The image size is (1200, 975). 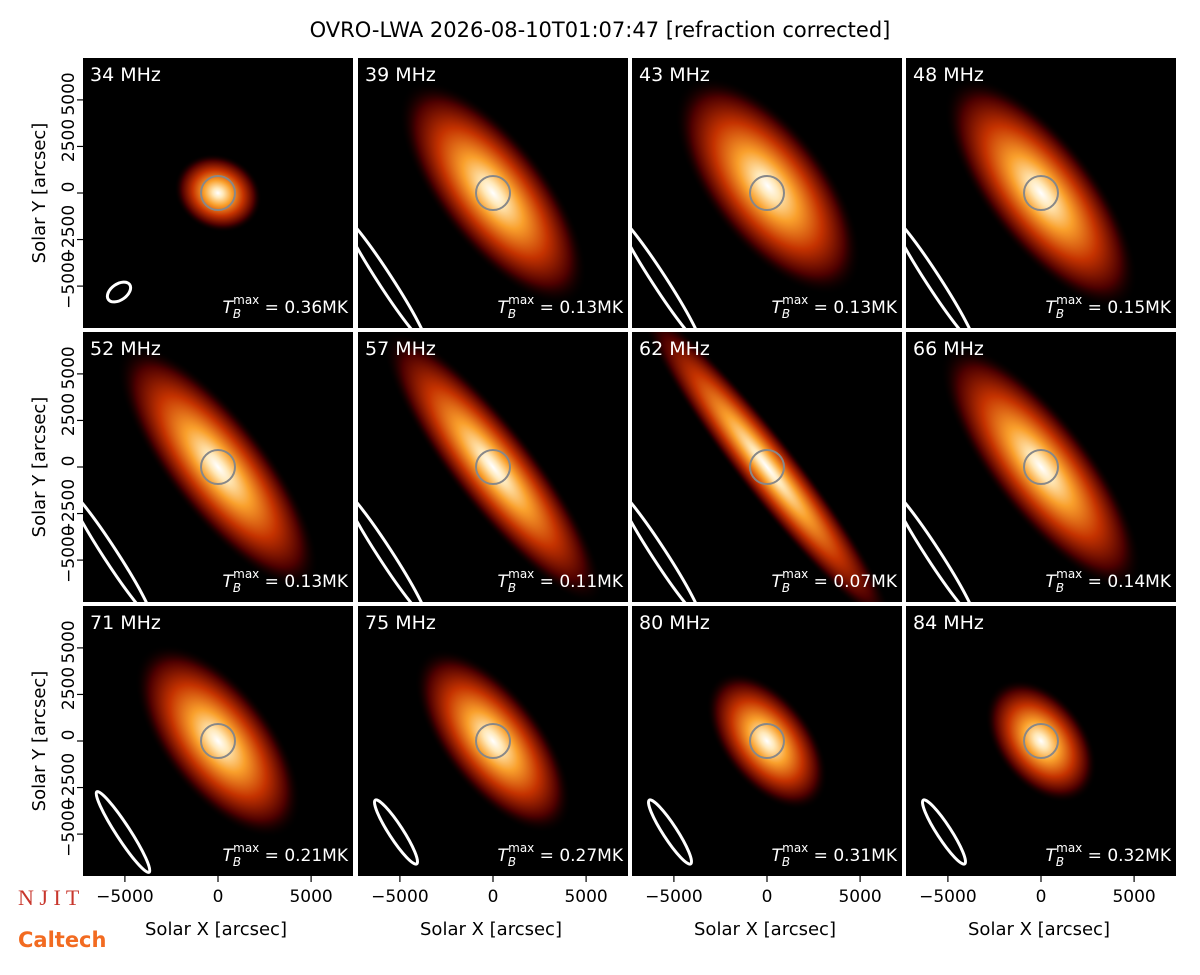 What do you see at coordinates (69, 140) in the screenshot?
I see `y-tick-label: 2500` at bounding box center [69, 140].